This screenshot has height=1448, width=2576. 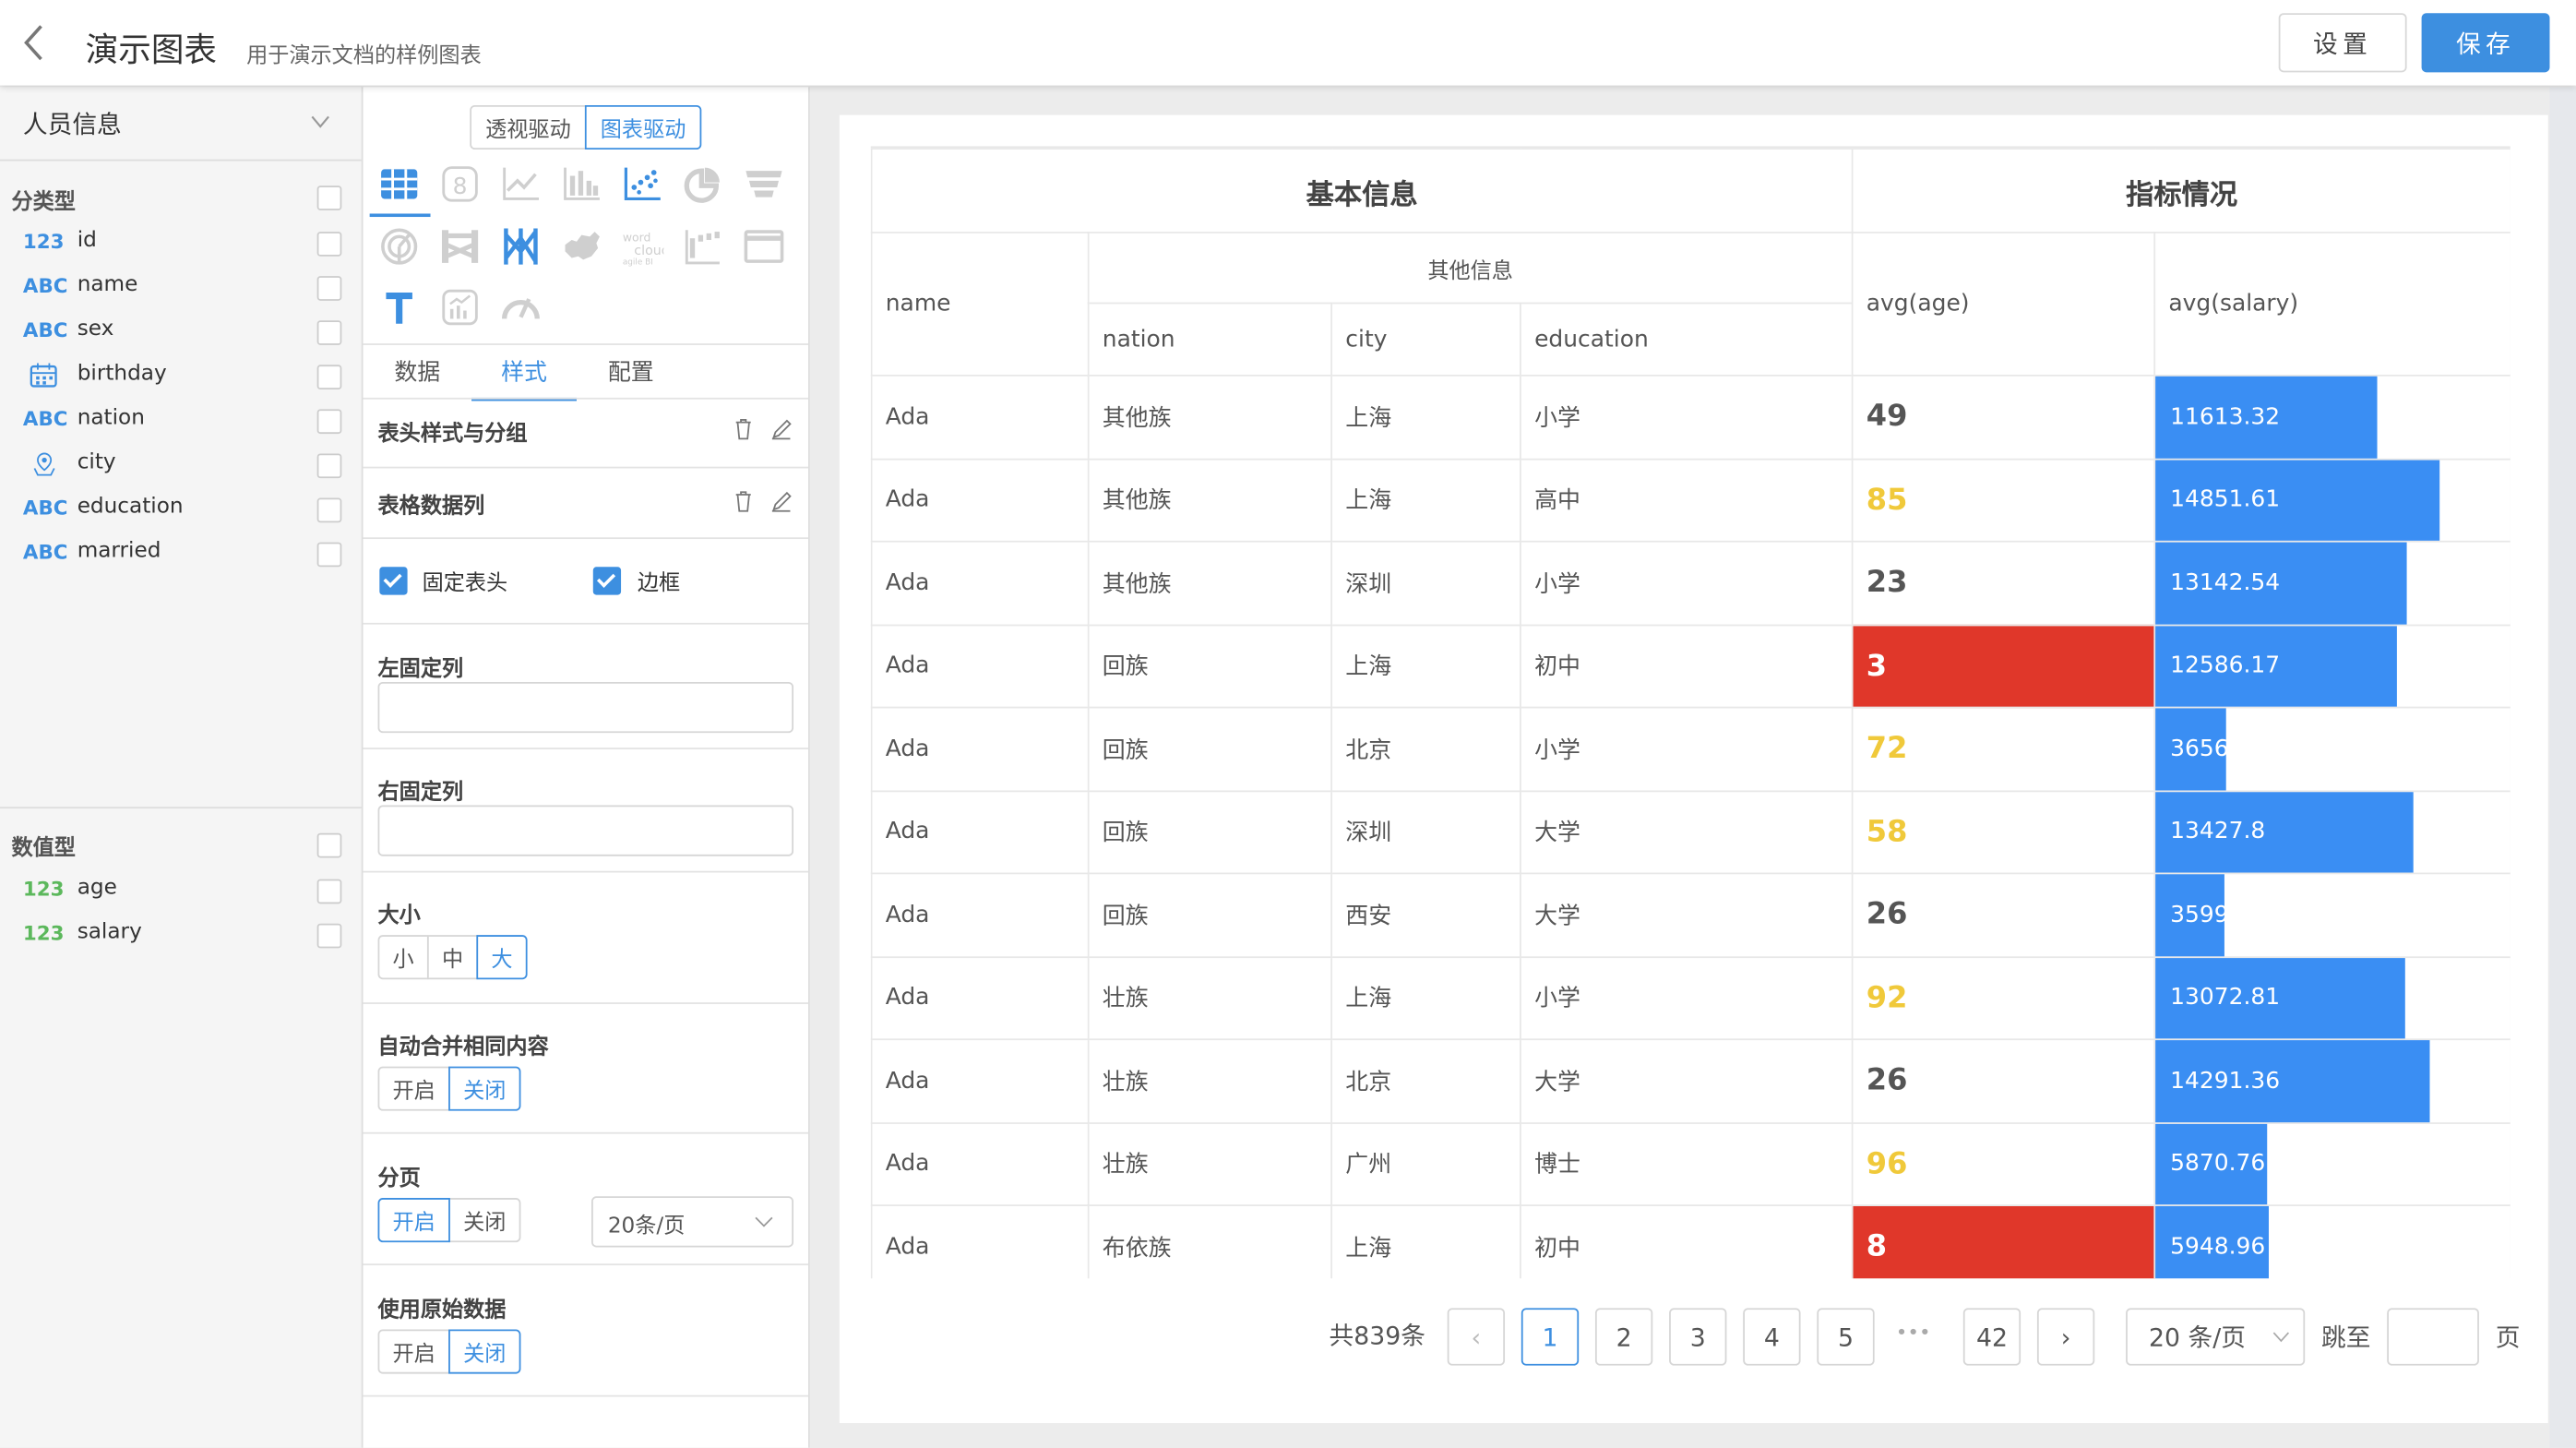 I want to click on pagination-ellipsis: •••, so click(x=1913, y=1333).